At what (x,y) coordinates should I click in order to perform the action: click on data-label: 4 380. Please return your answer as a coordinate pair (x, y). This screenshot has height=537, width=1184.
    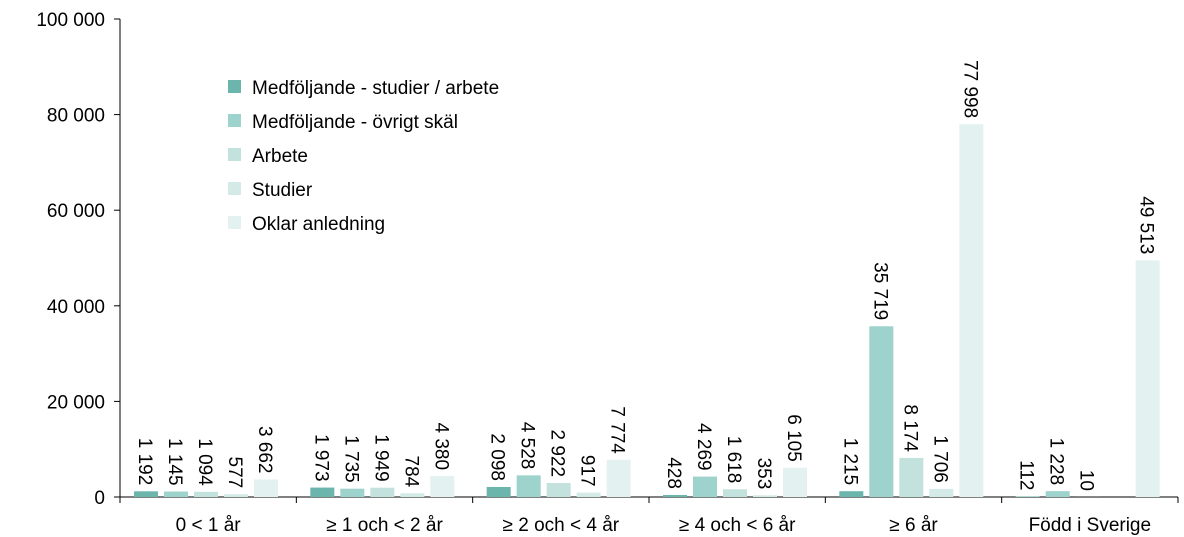
    Looking at the image, I should click on (440, 447).